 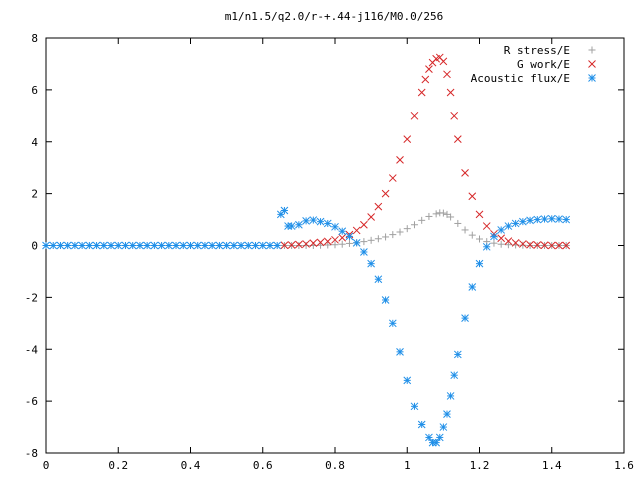 What do you see at coordinates (31, 401) in the screenshot?
I see `y-tick-label: -6` at bounding box center [31, 401].